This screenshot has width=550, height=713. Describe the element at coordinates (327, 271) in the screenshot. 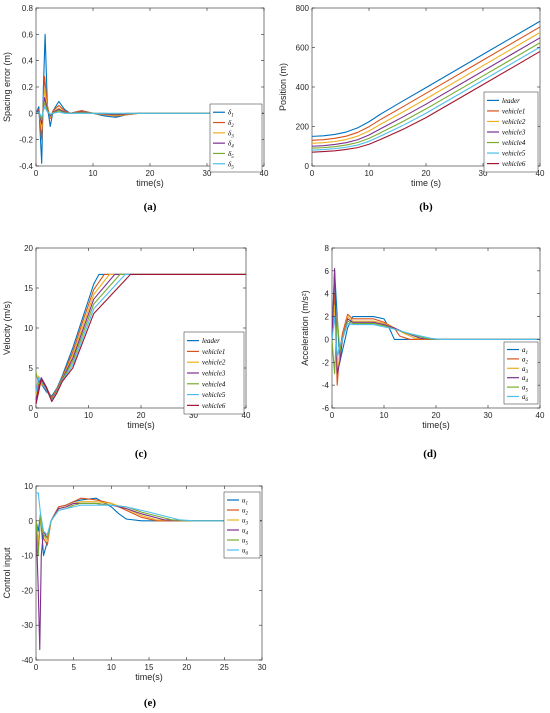

I see `y-tick-label: 6` at that location.